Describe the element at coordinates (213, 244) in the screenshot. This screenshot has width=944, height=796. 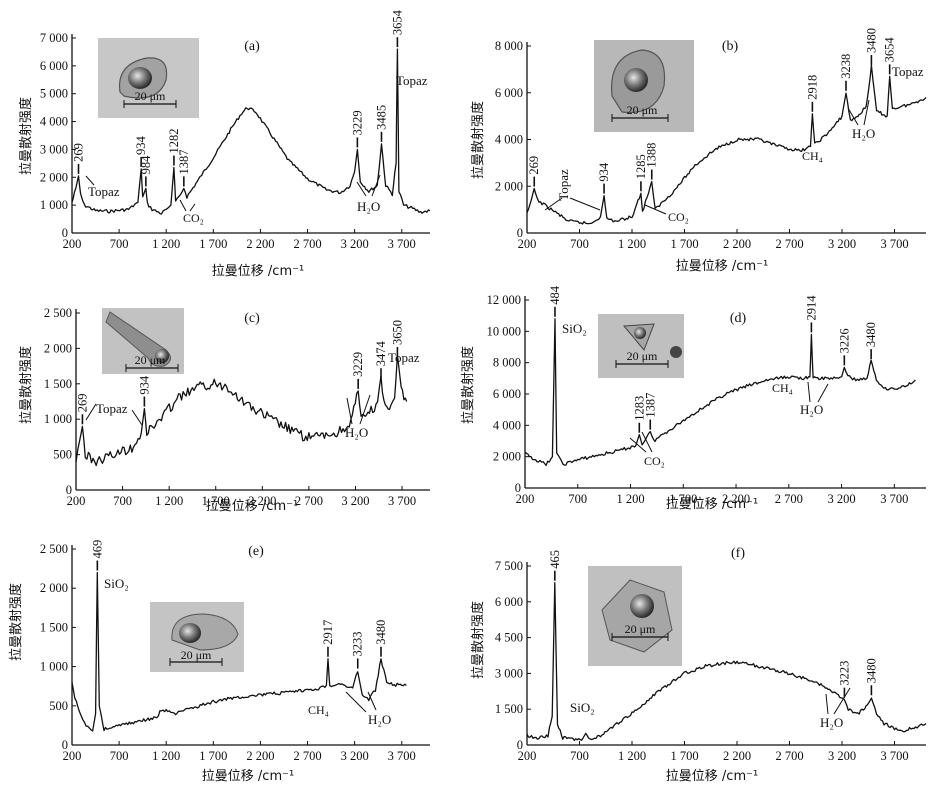
I see `x-tick-label: 1 700` at that location.